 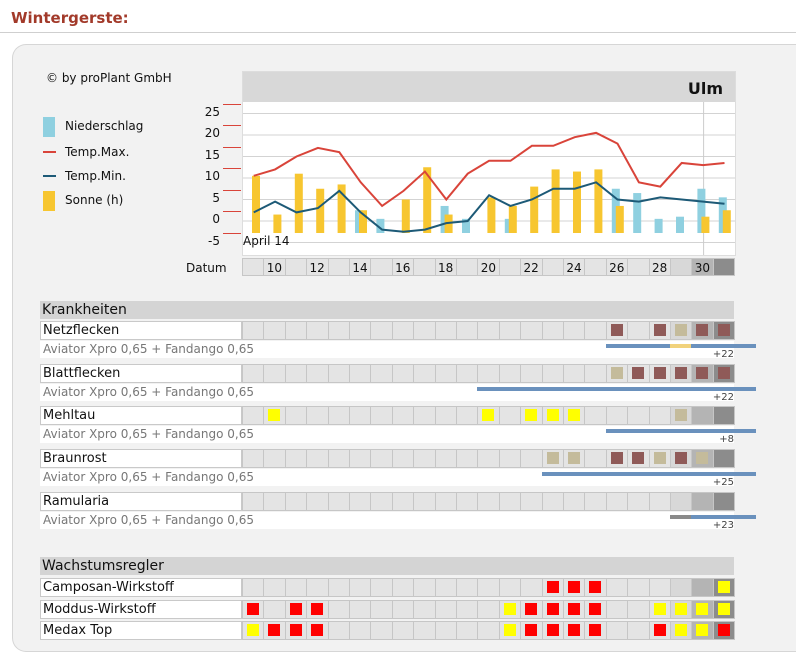 I want to click on disease-name: Netzflecken, so click(x=141, y=330).